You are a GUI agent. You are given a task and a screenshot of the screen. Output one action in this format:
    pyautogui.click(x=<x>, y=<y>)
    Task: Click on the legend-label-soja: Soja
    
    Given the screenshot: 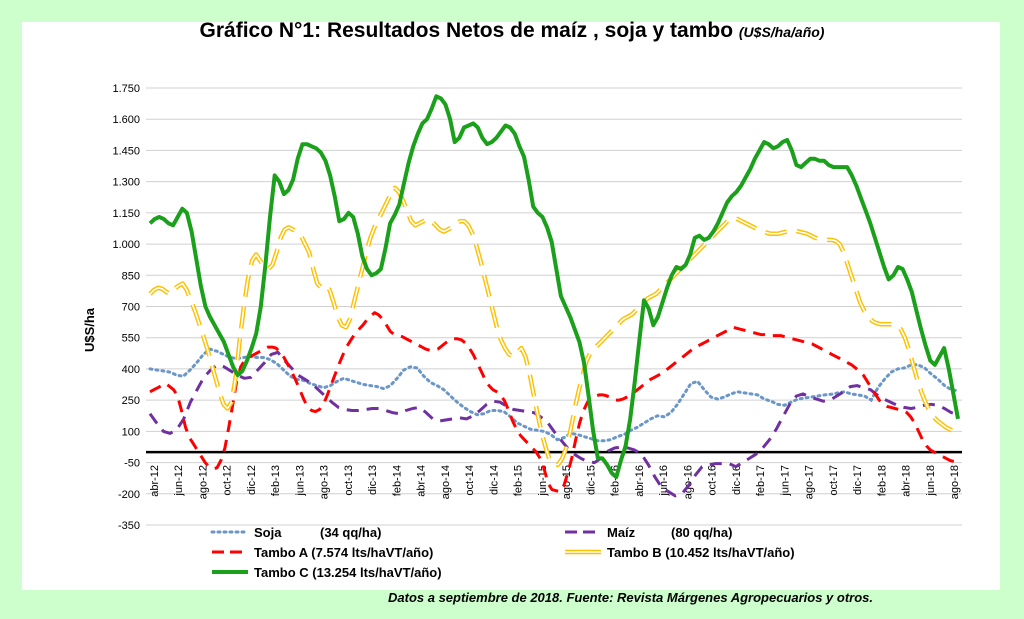 What is the action you would take?
    pyautogui.click(x=268, y=532)
    